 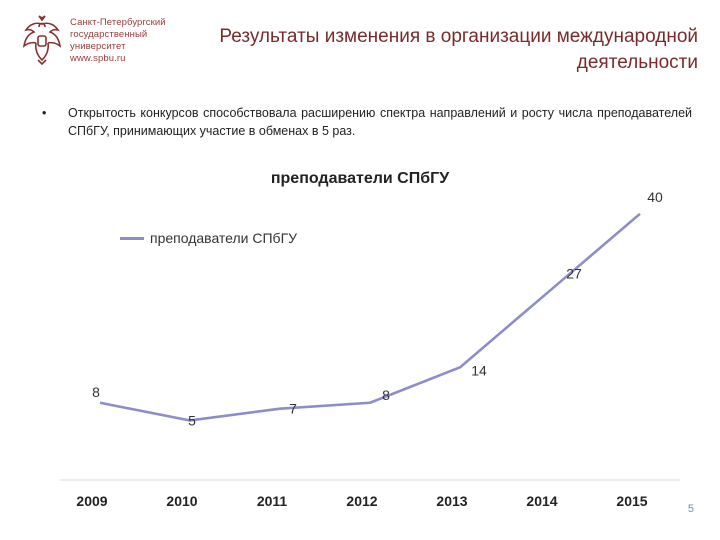 What do you see at coordinates (132, 238) in the screenshot?
I see `legend-line-swatch` at bounding box center [132, 238].